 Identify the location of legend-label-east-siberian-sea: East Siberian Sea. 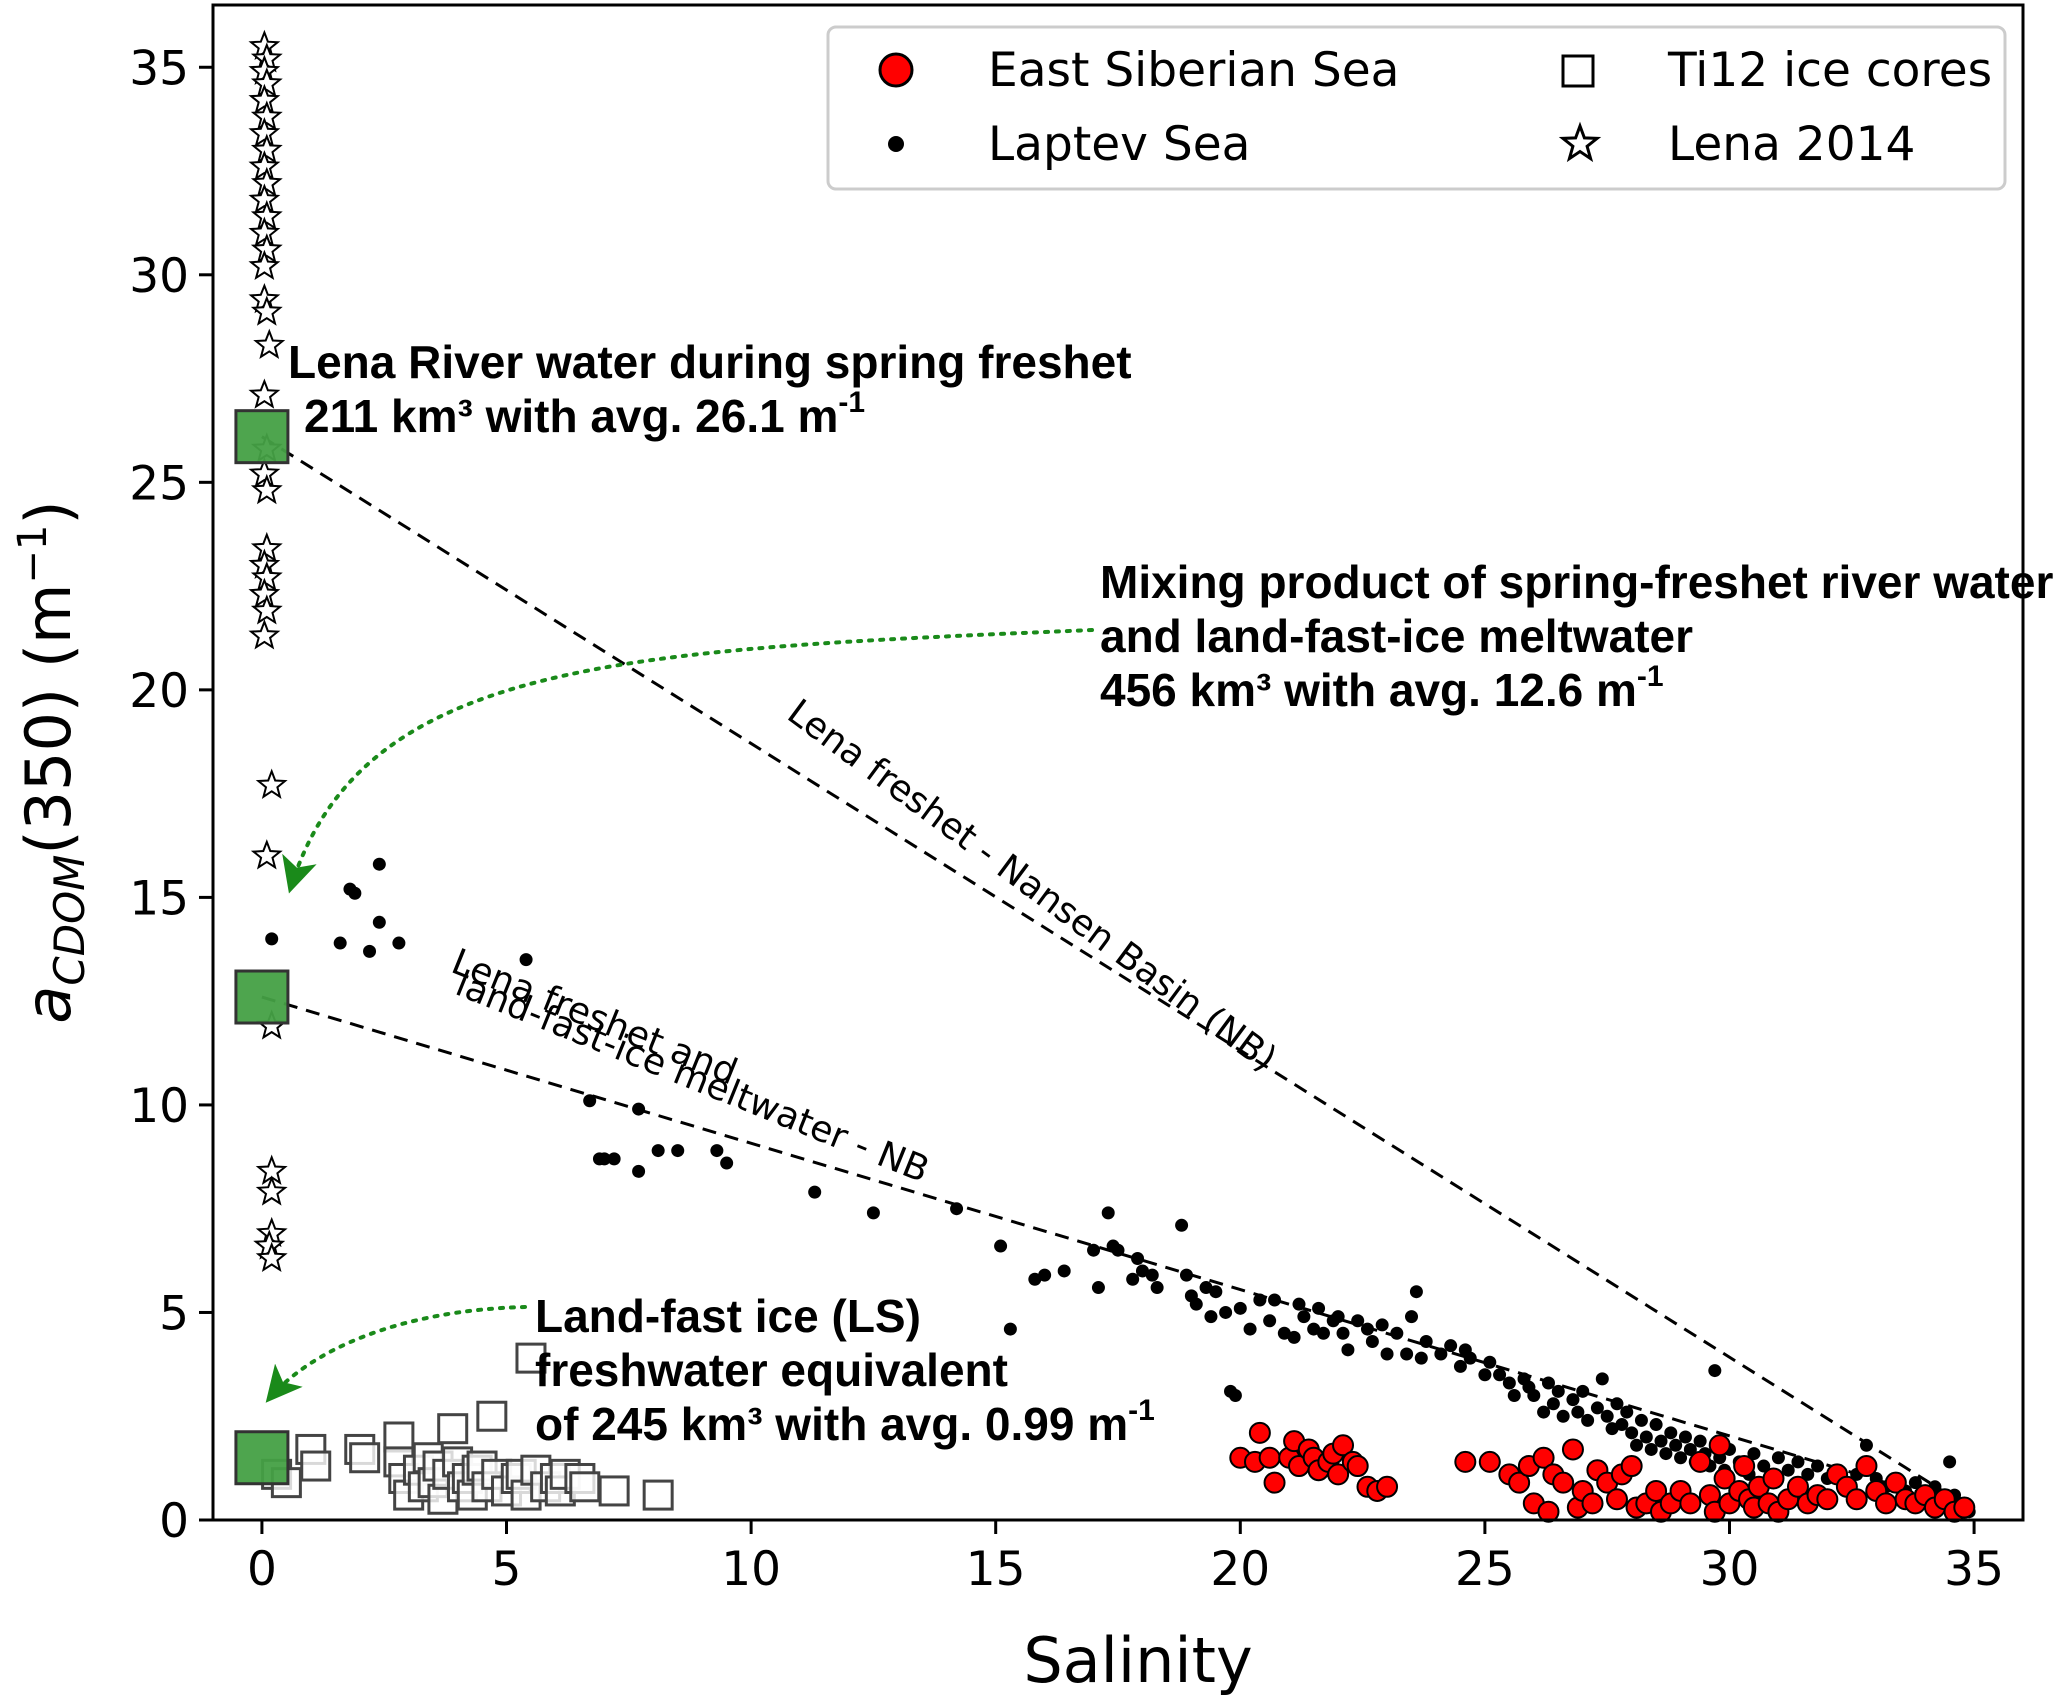
(1193, 70).